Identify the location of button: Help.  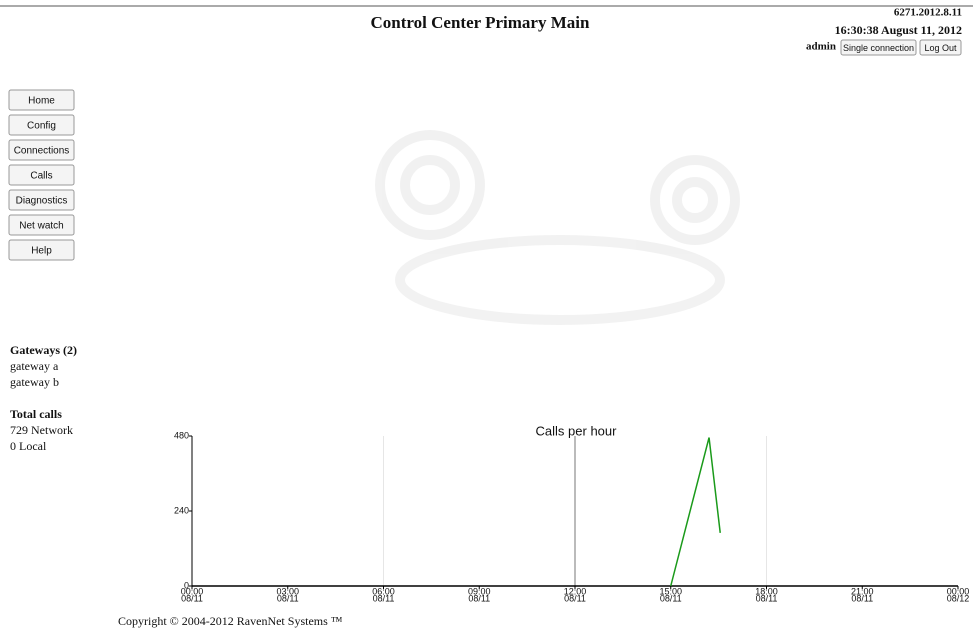
(41, 250).